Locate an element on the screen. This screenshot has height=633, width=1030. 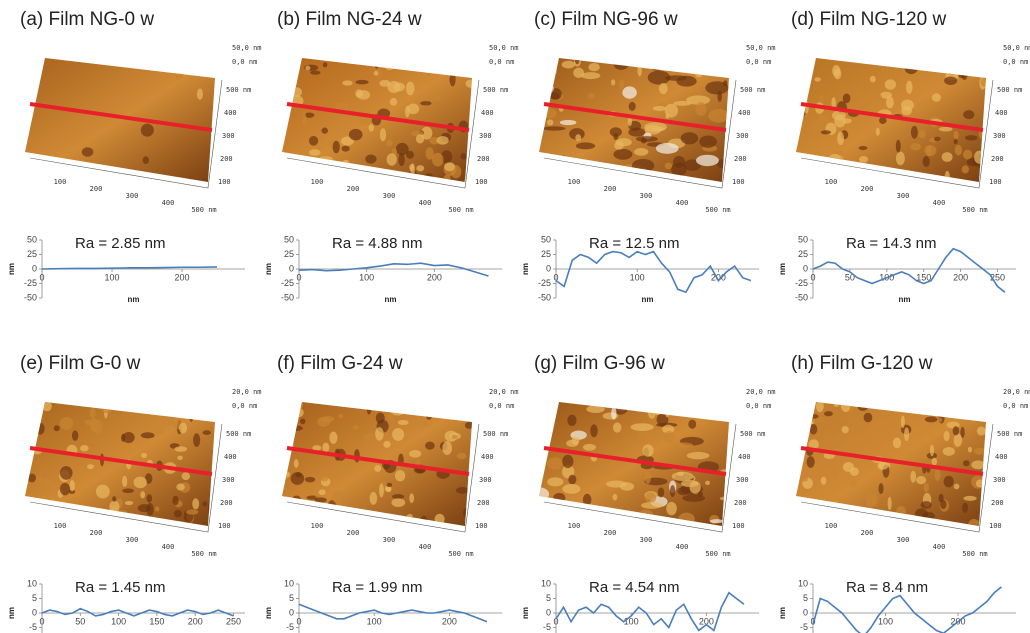
x-tick-label: 100 is located at coordinates (111, 277).